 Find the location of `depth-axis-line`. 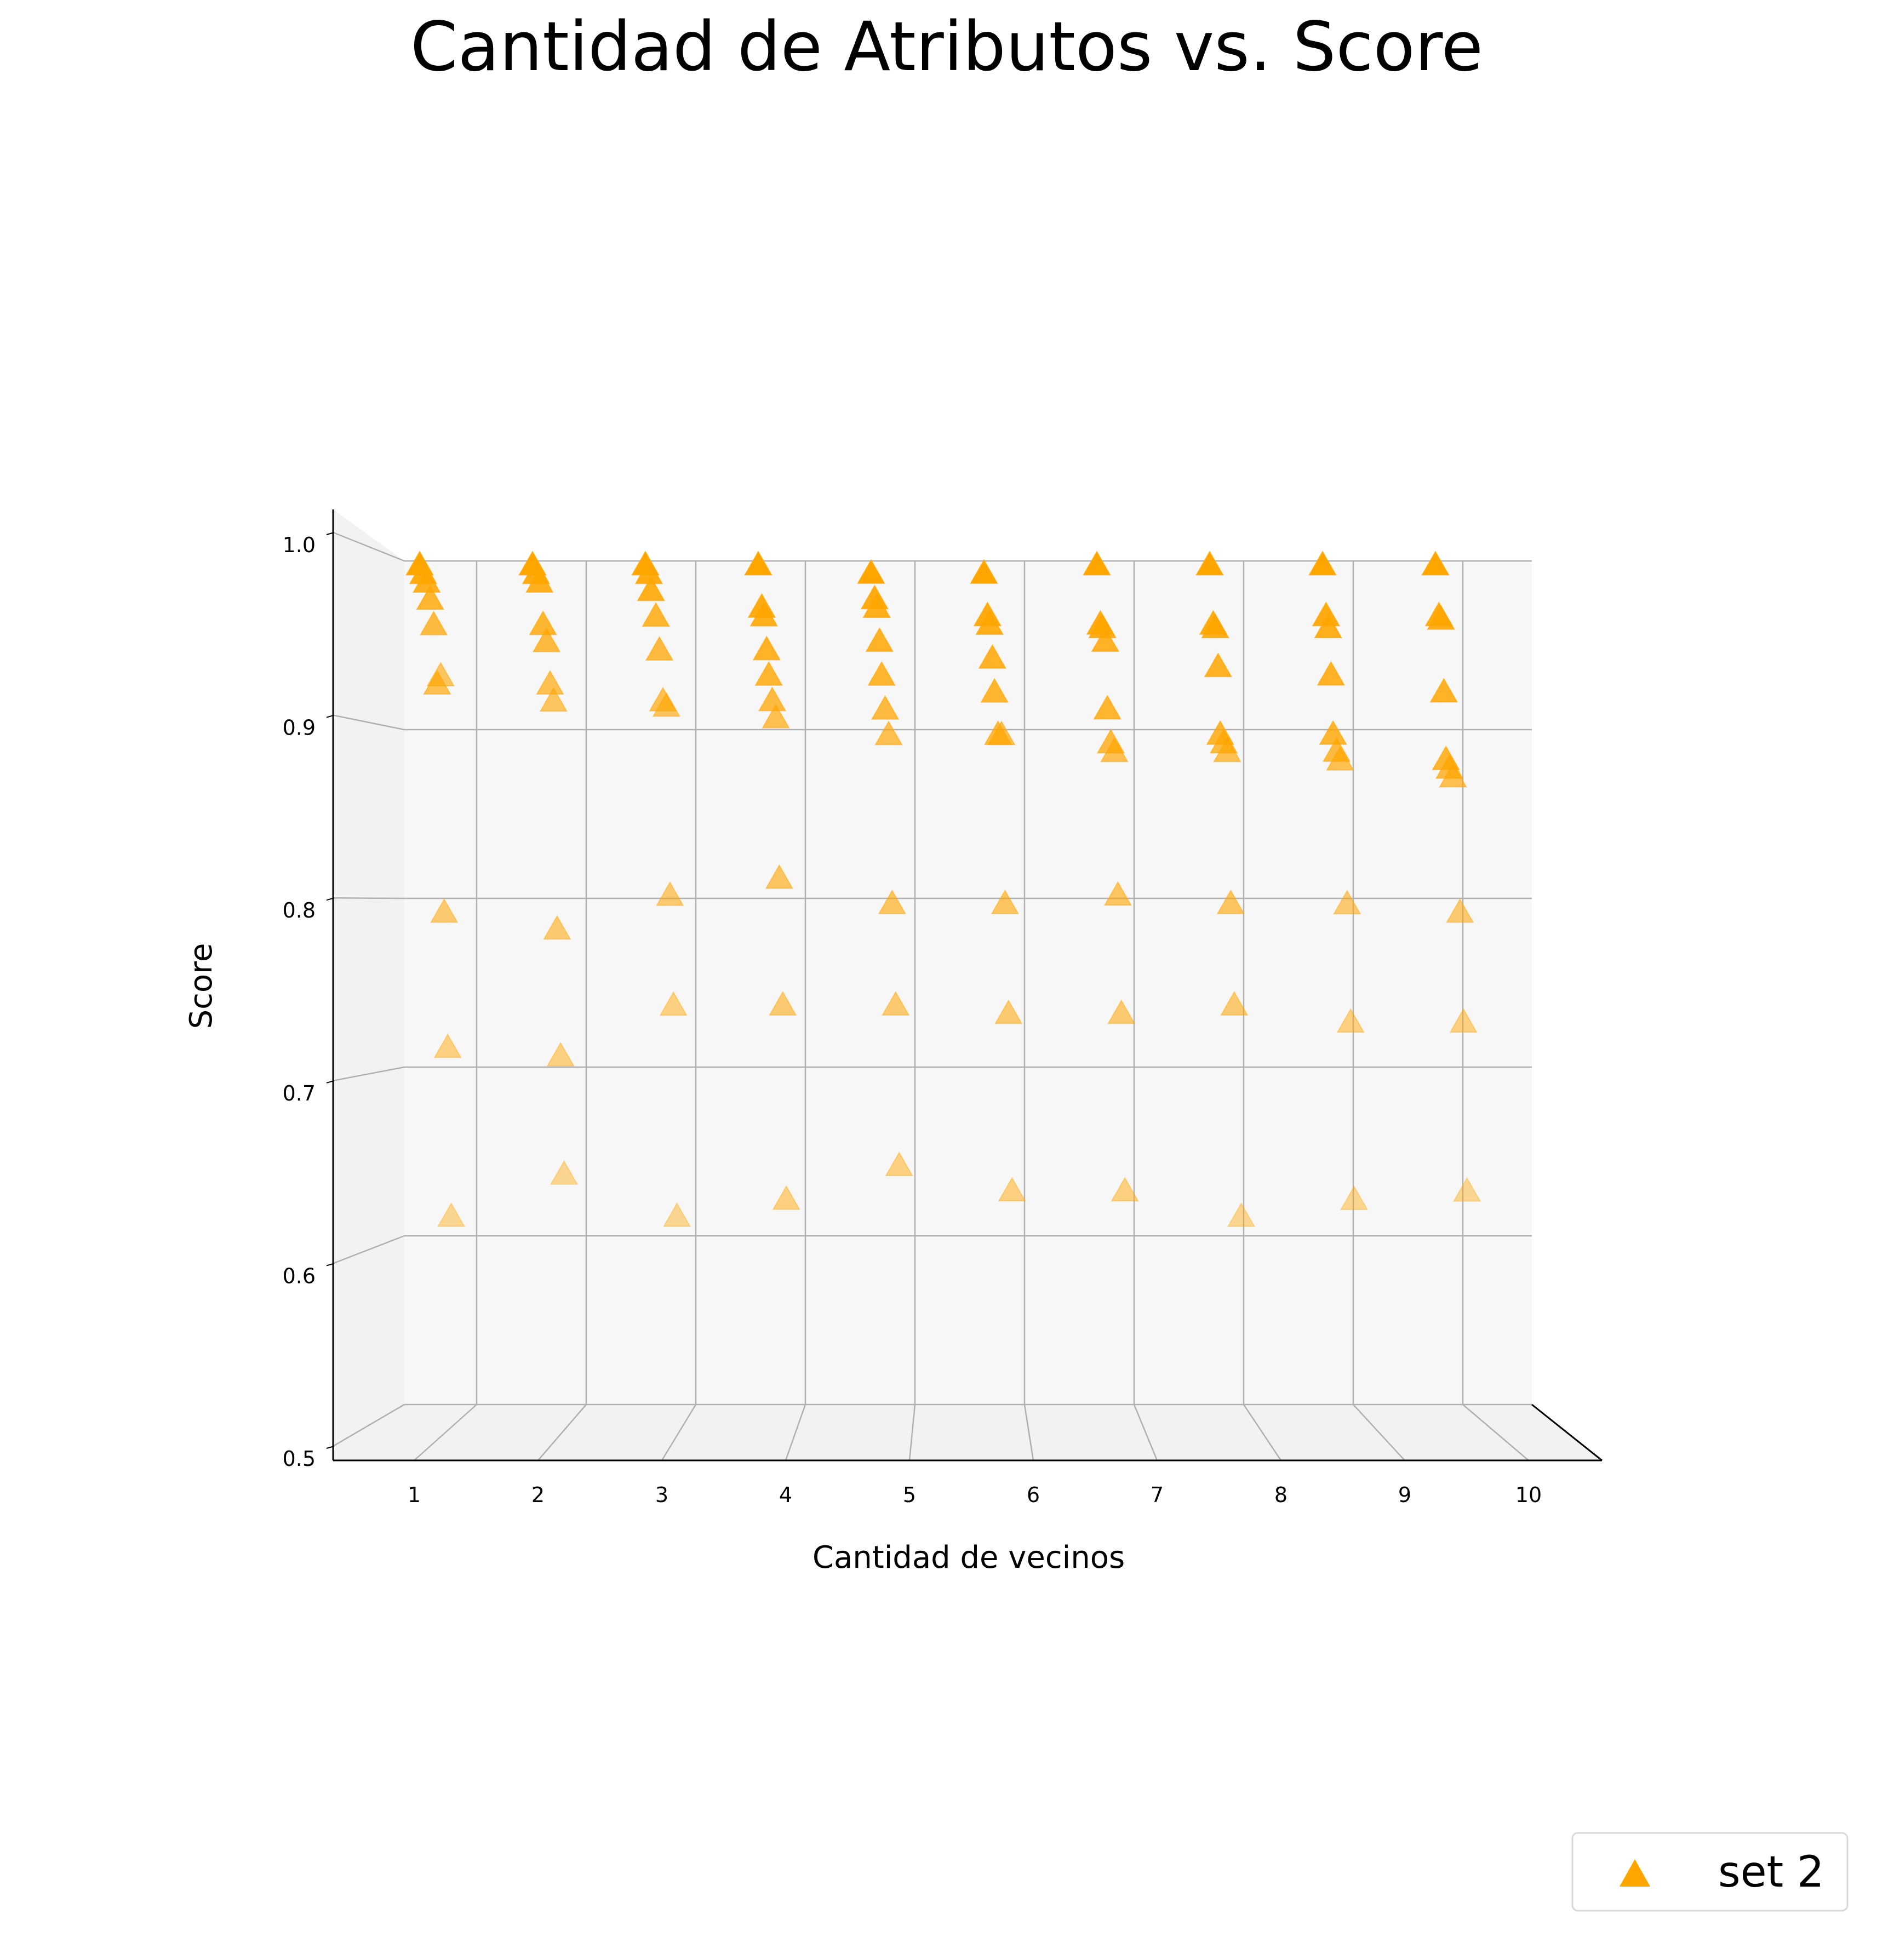

depth-axis-line is located at coordinates (1567, 1432).